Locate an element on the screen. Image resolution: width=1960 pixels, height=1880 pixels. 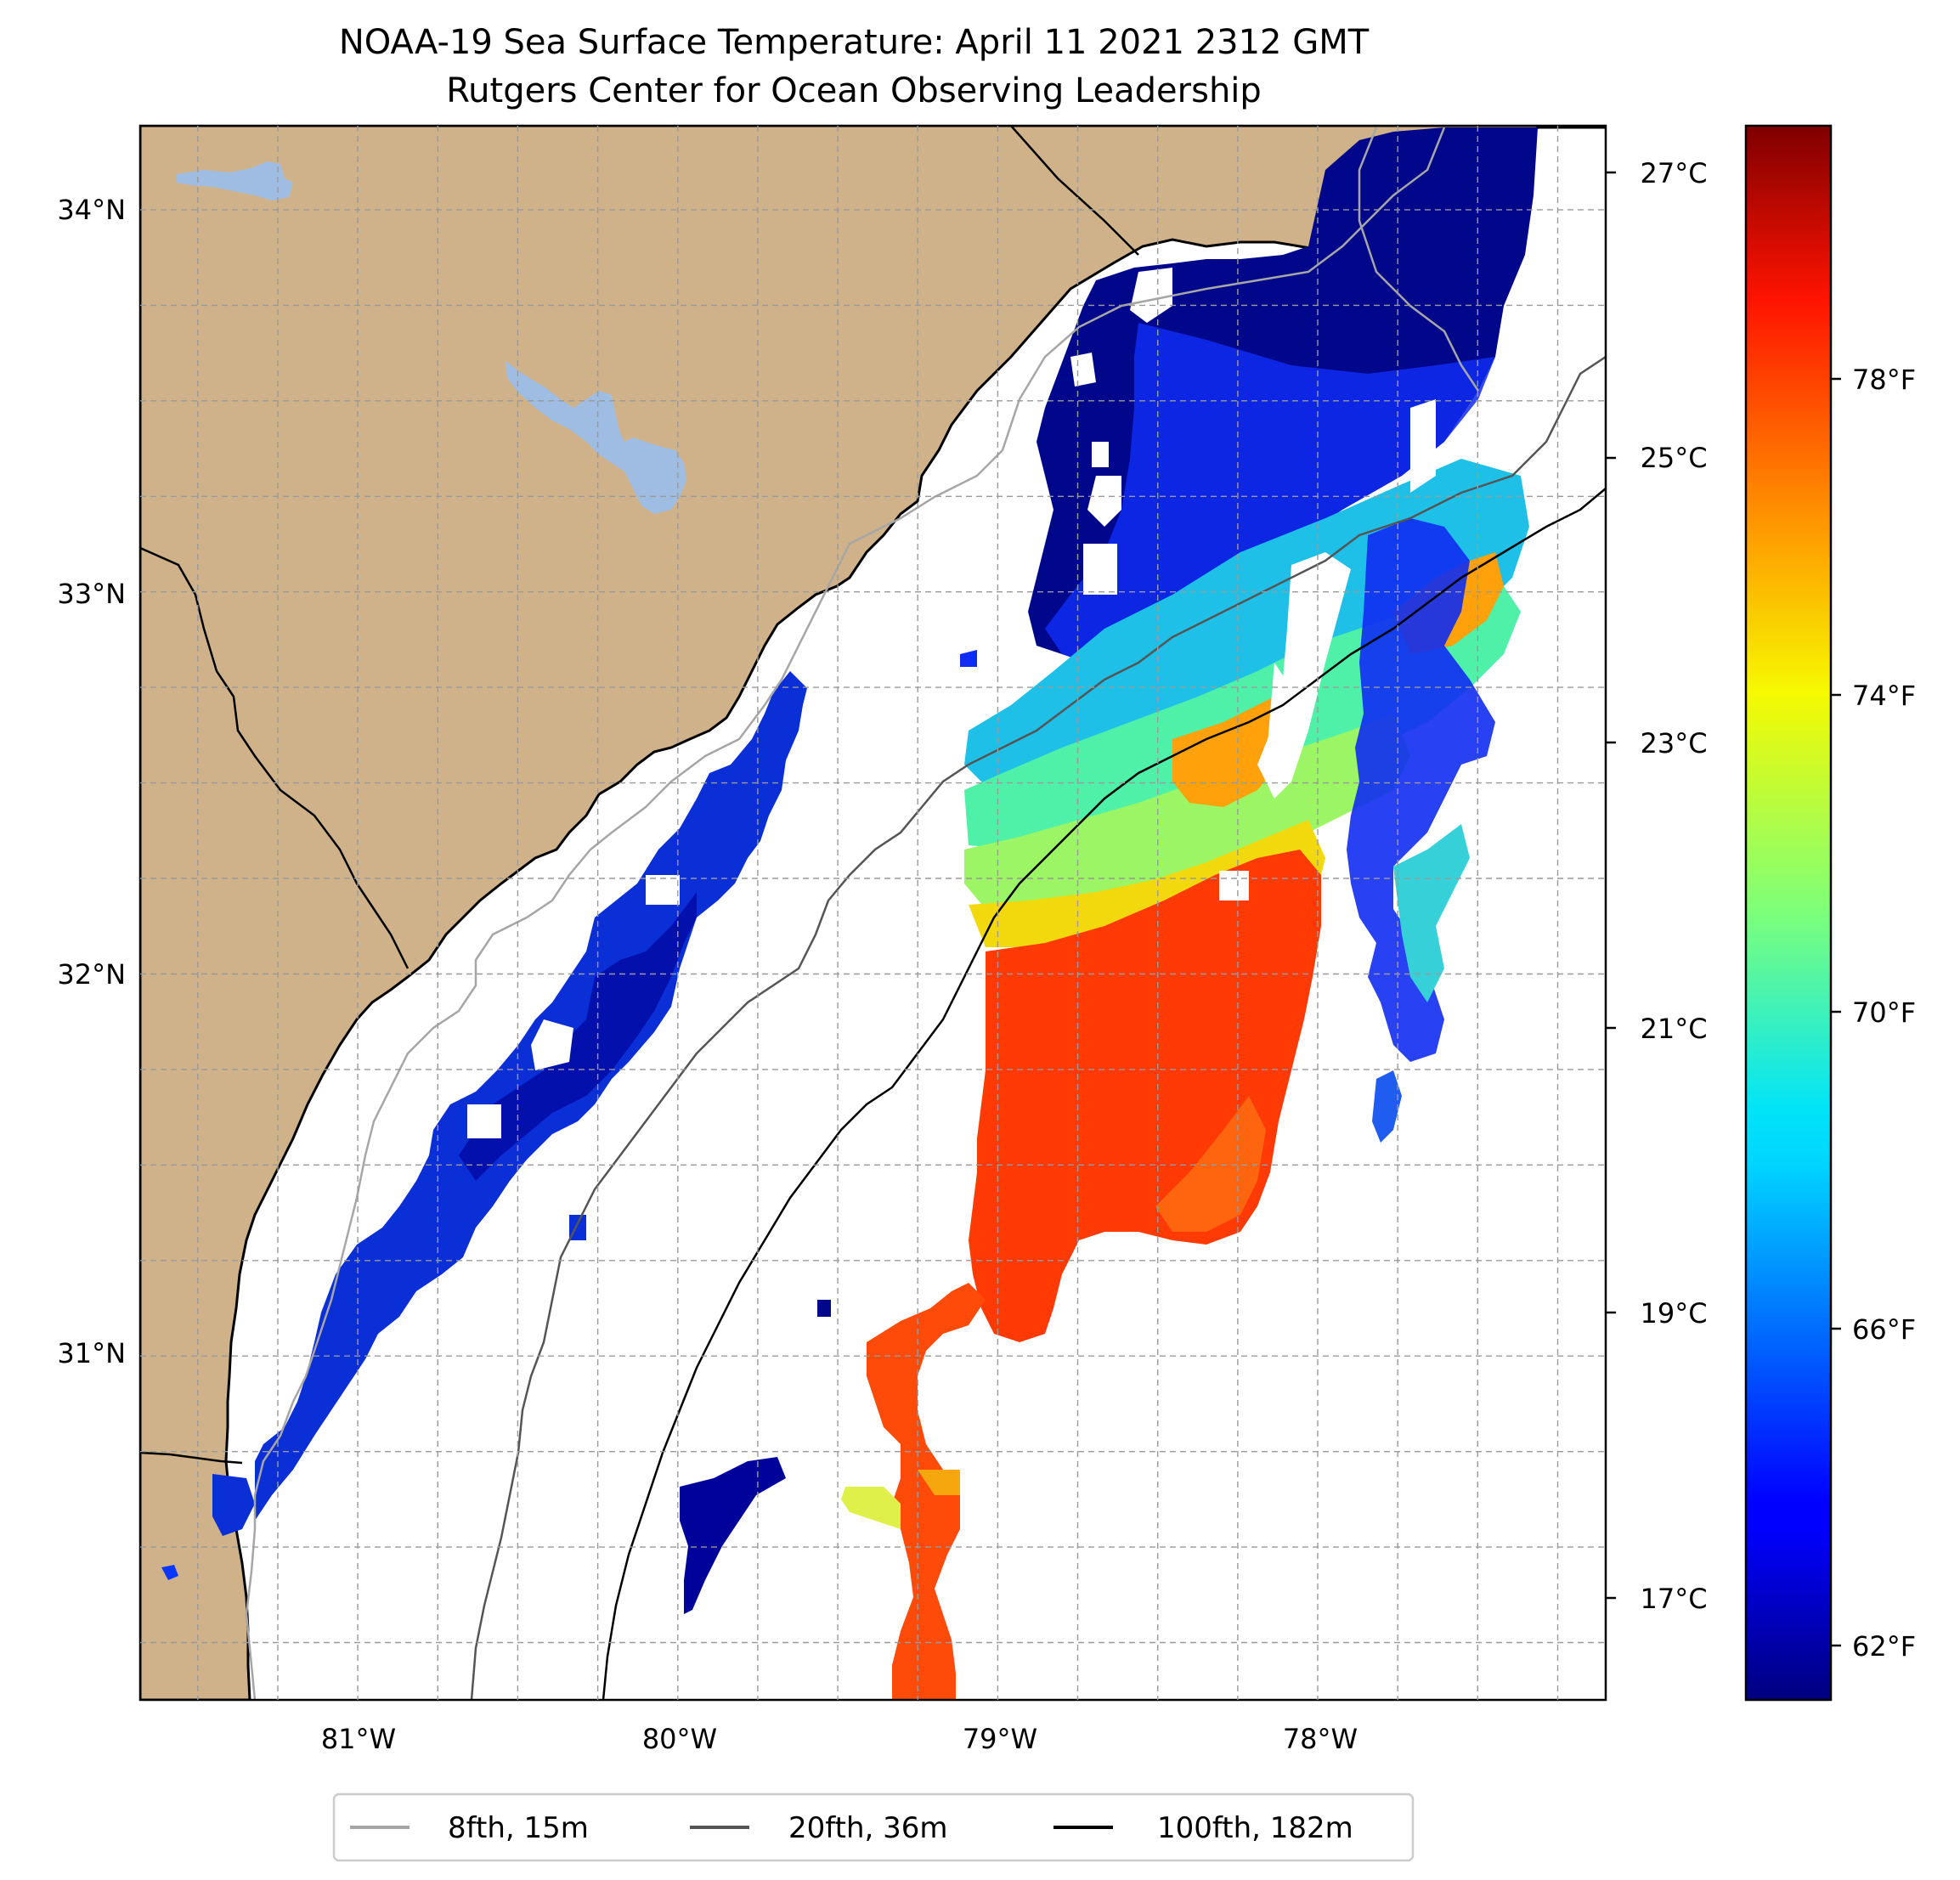
lake-marion is located at coordinates (596, 437).